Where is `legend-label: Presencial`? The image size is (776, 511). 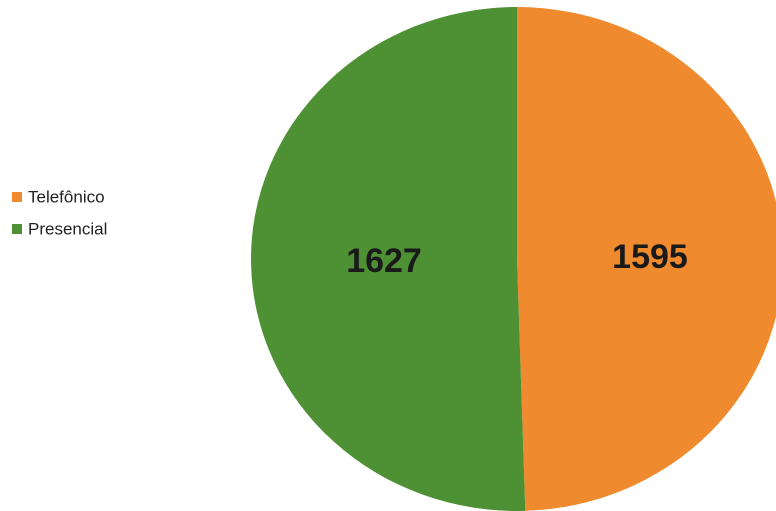
legend-label: Presencial is located at coordinates (67, 228).